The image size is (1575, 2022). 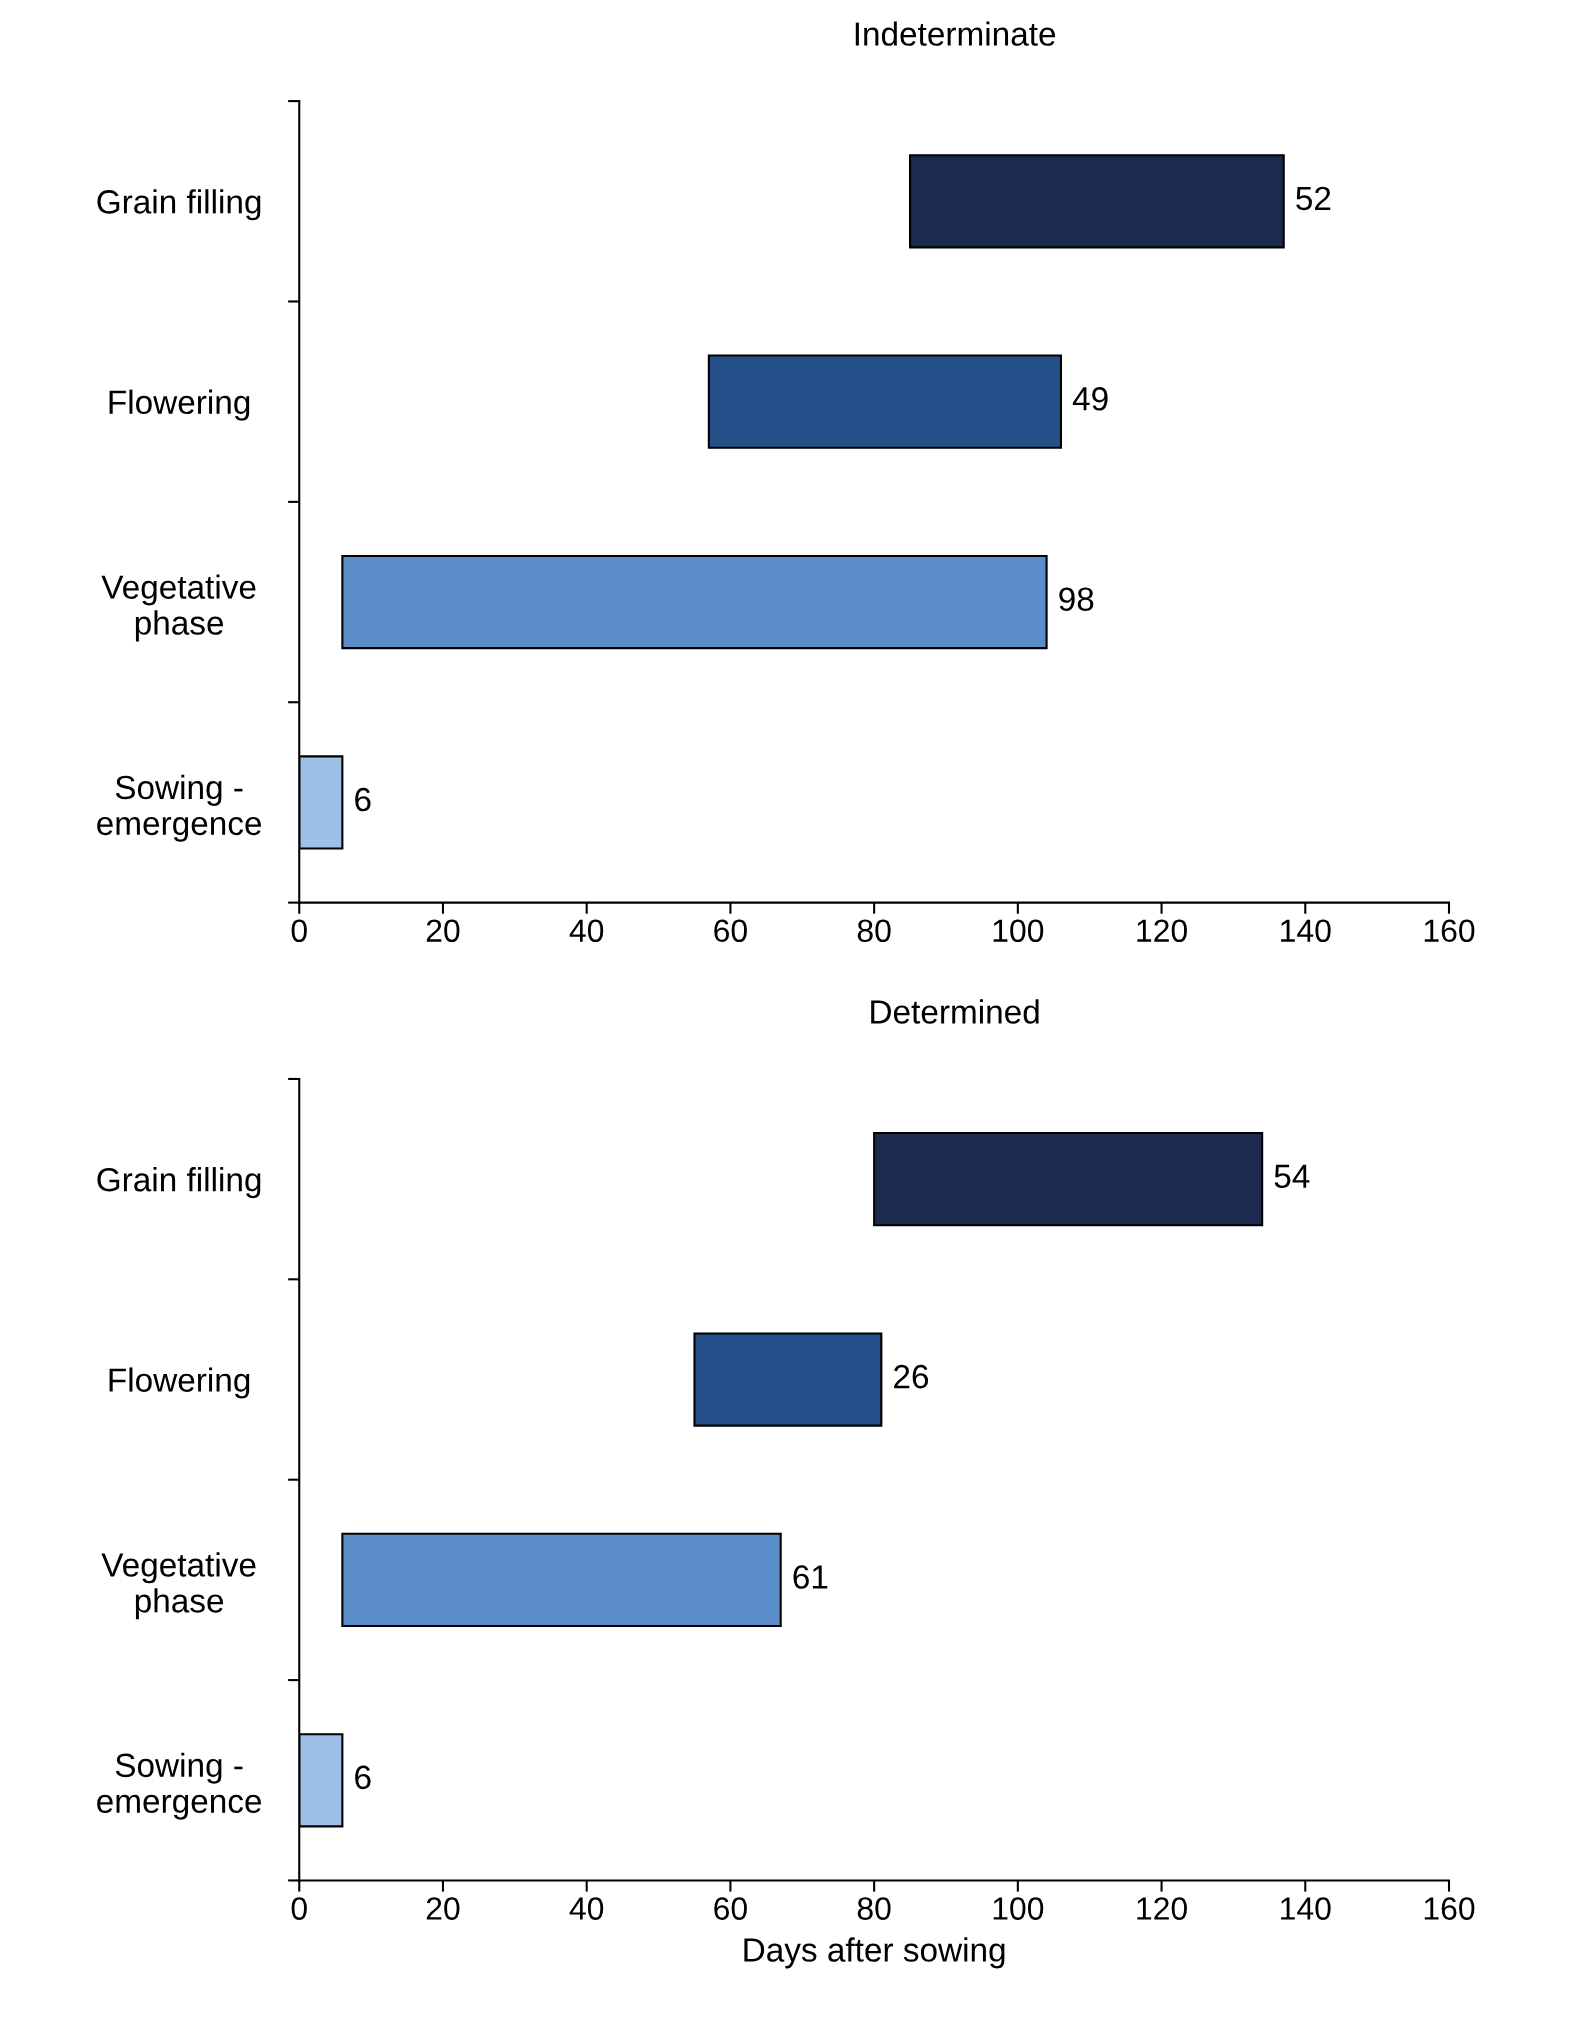 What do you see at coordinates (955, 33) in the screenshot?
I see `chart-title: Indeterminate` at bounding box center [955, 33].